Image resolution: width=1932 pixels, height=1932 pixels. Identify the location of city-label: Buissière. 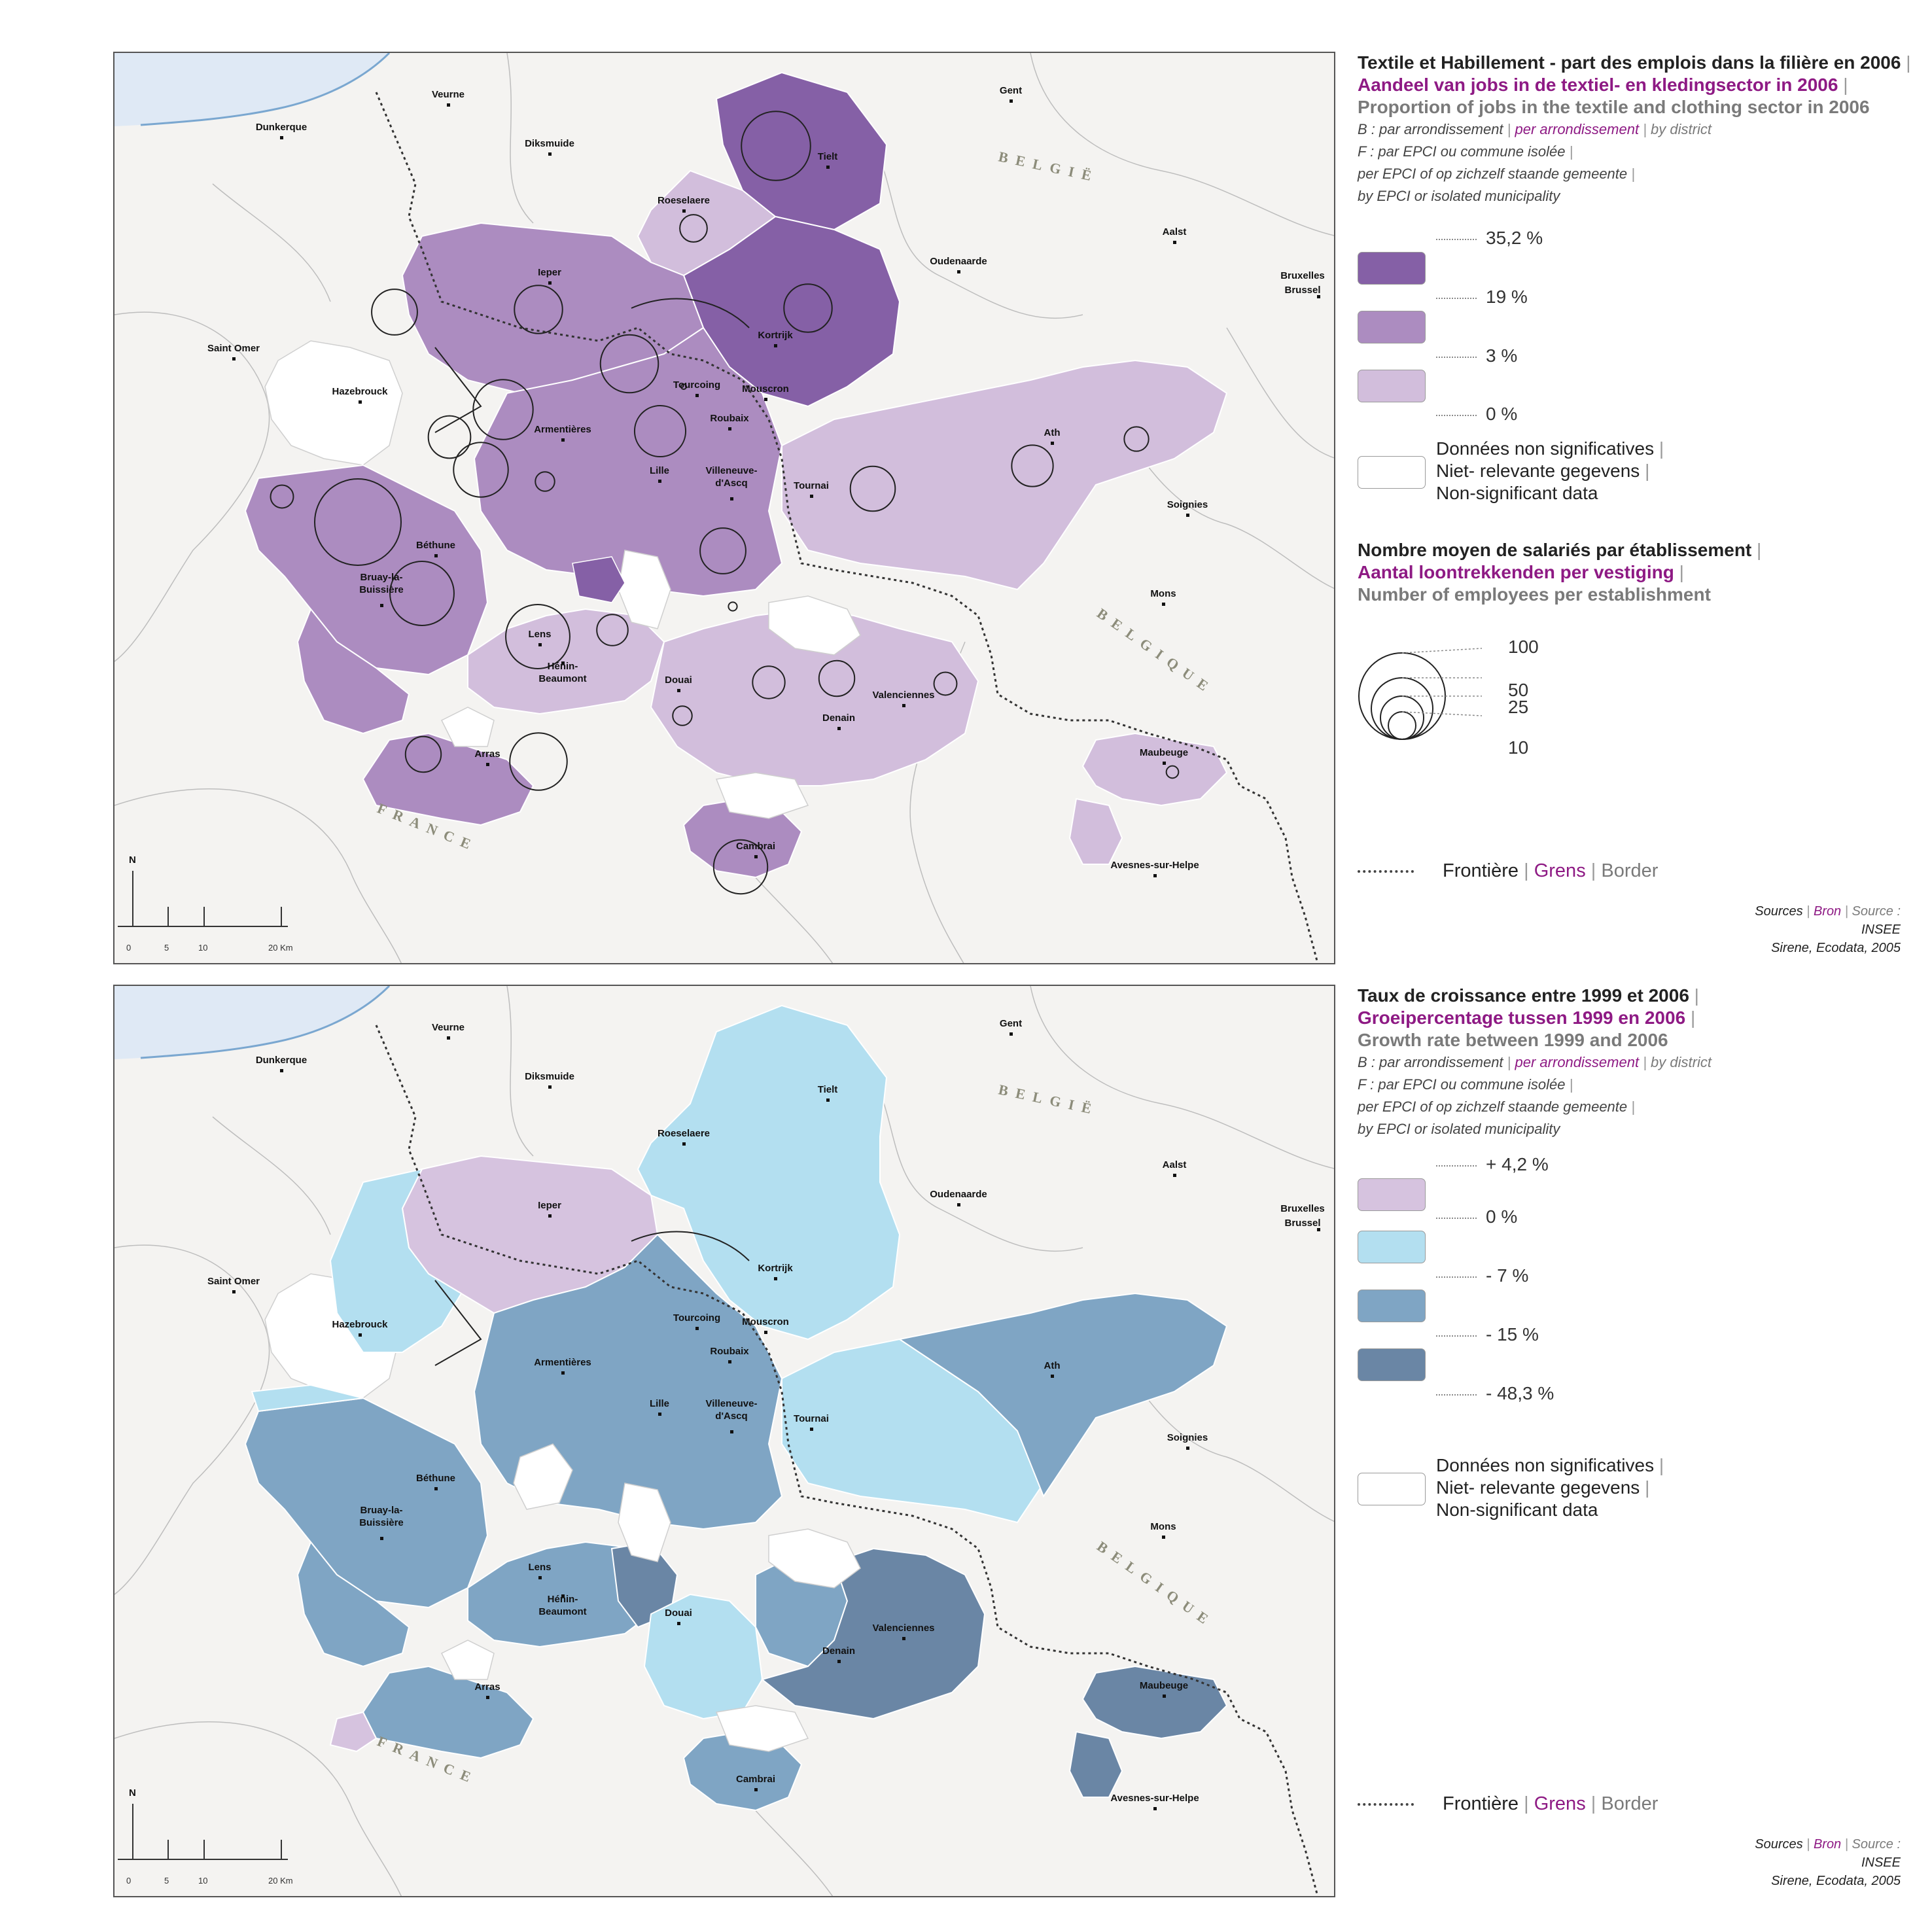
(381, 1522).